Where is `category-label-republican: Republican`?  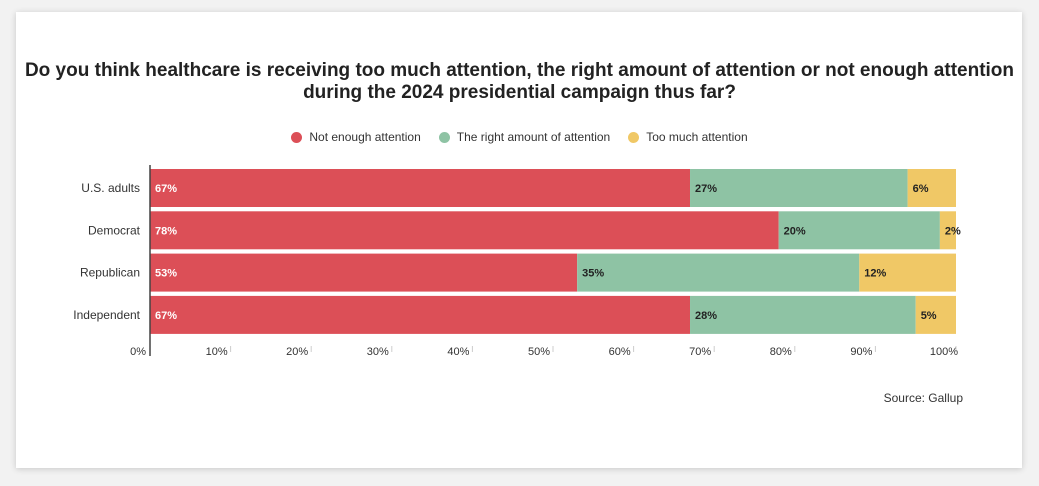 category-label-republican: Republican is located at coordinates (110, 273).